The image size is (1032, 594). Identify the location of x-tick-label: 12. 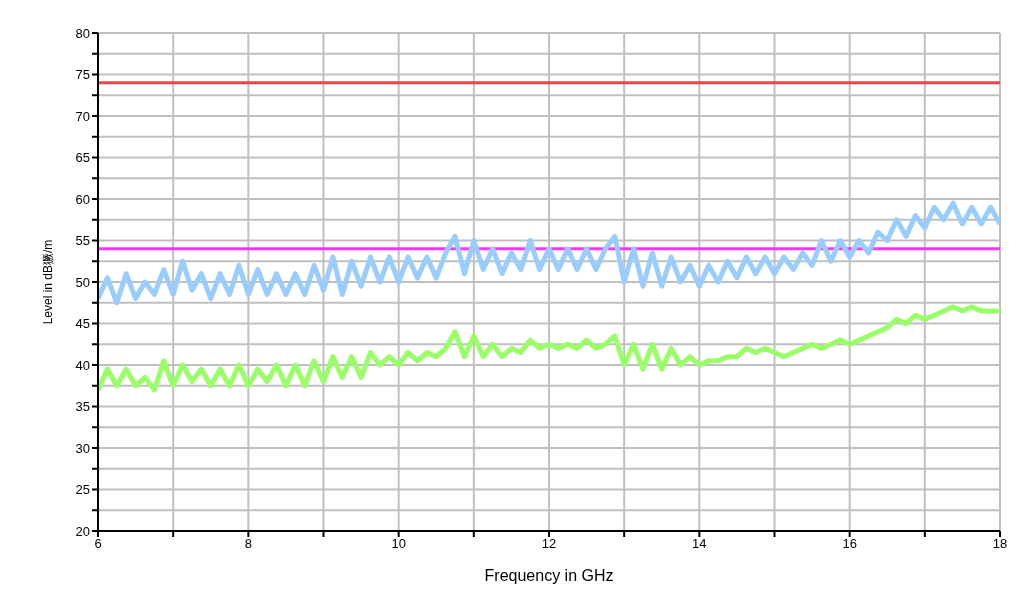
(549, 544).